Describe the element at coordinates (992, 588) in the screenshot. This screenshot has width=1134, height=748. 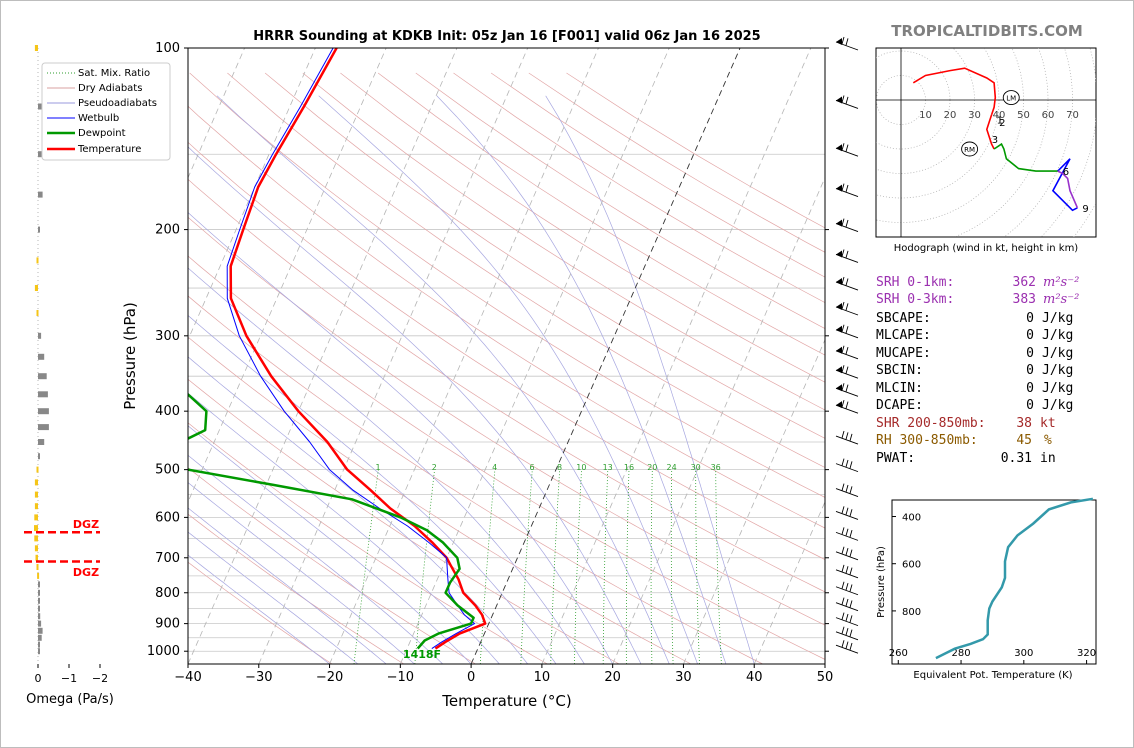
I see `theta-e-axes: 260 280 300 320 400 600 800` at that location.